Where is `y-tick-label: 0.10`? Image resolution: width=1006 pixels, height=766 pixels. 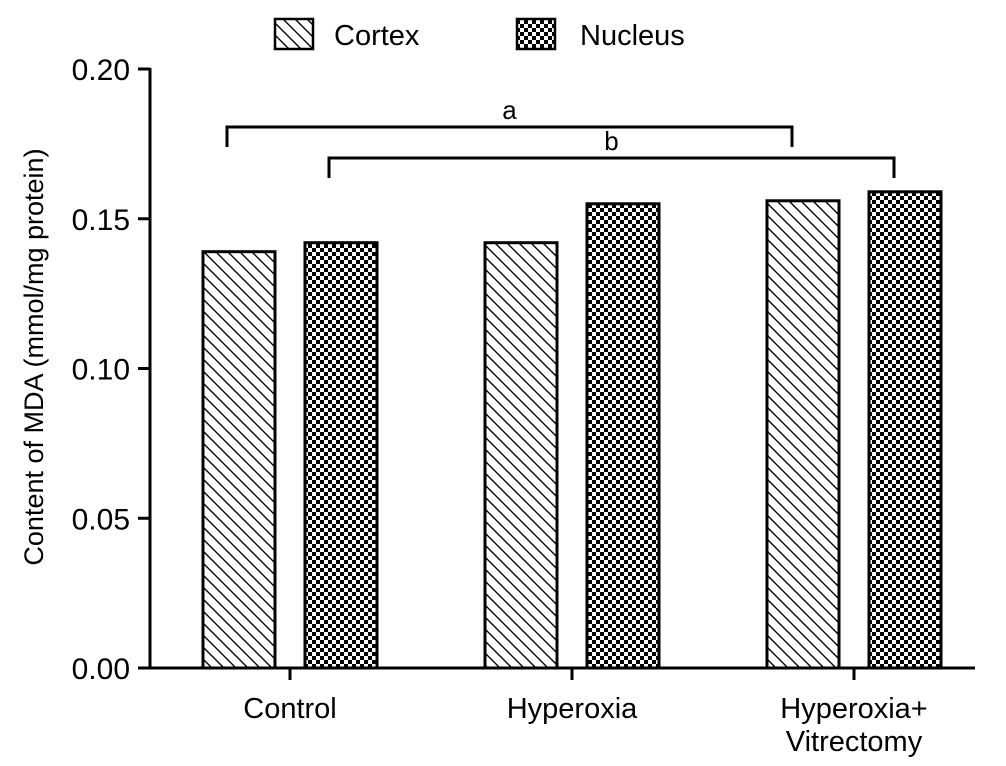
y-tick-label: 0.10 is located at coordinates (101, 370).